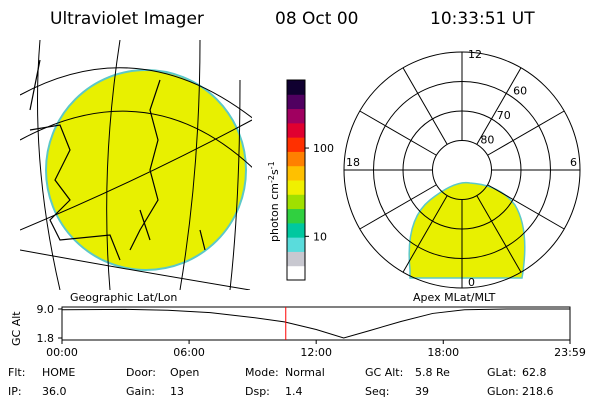  I want to click on colorbar-unit: photon cm-2s-1, so click(274, 201).